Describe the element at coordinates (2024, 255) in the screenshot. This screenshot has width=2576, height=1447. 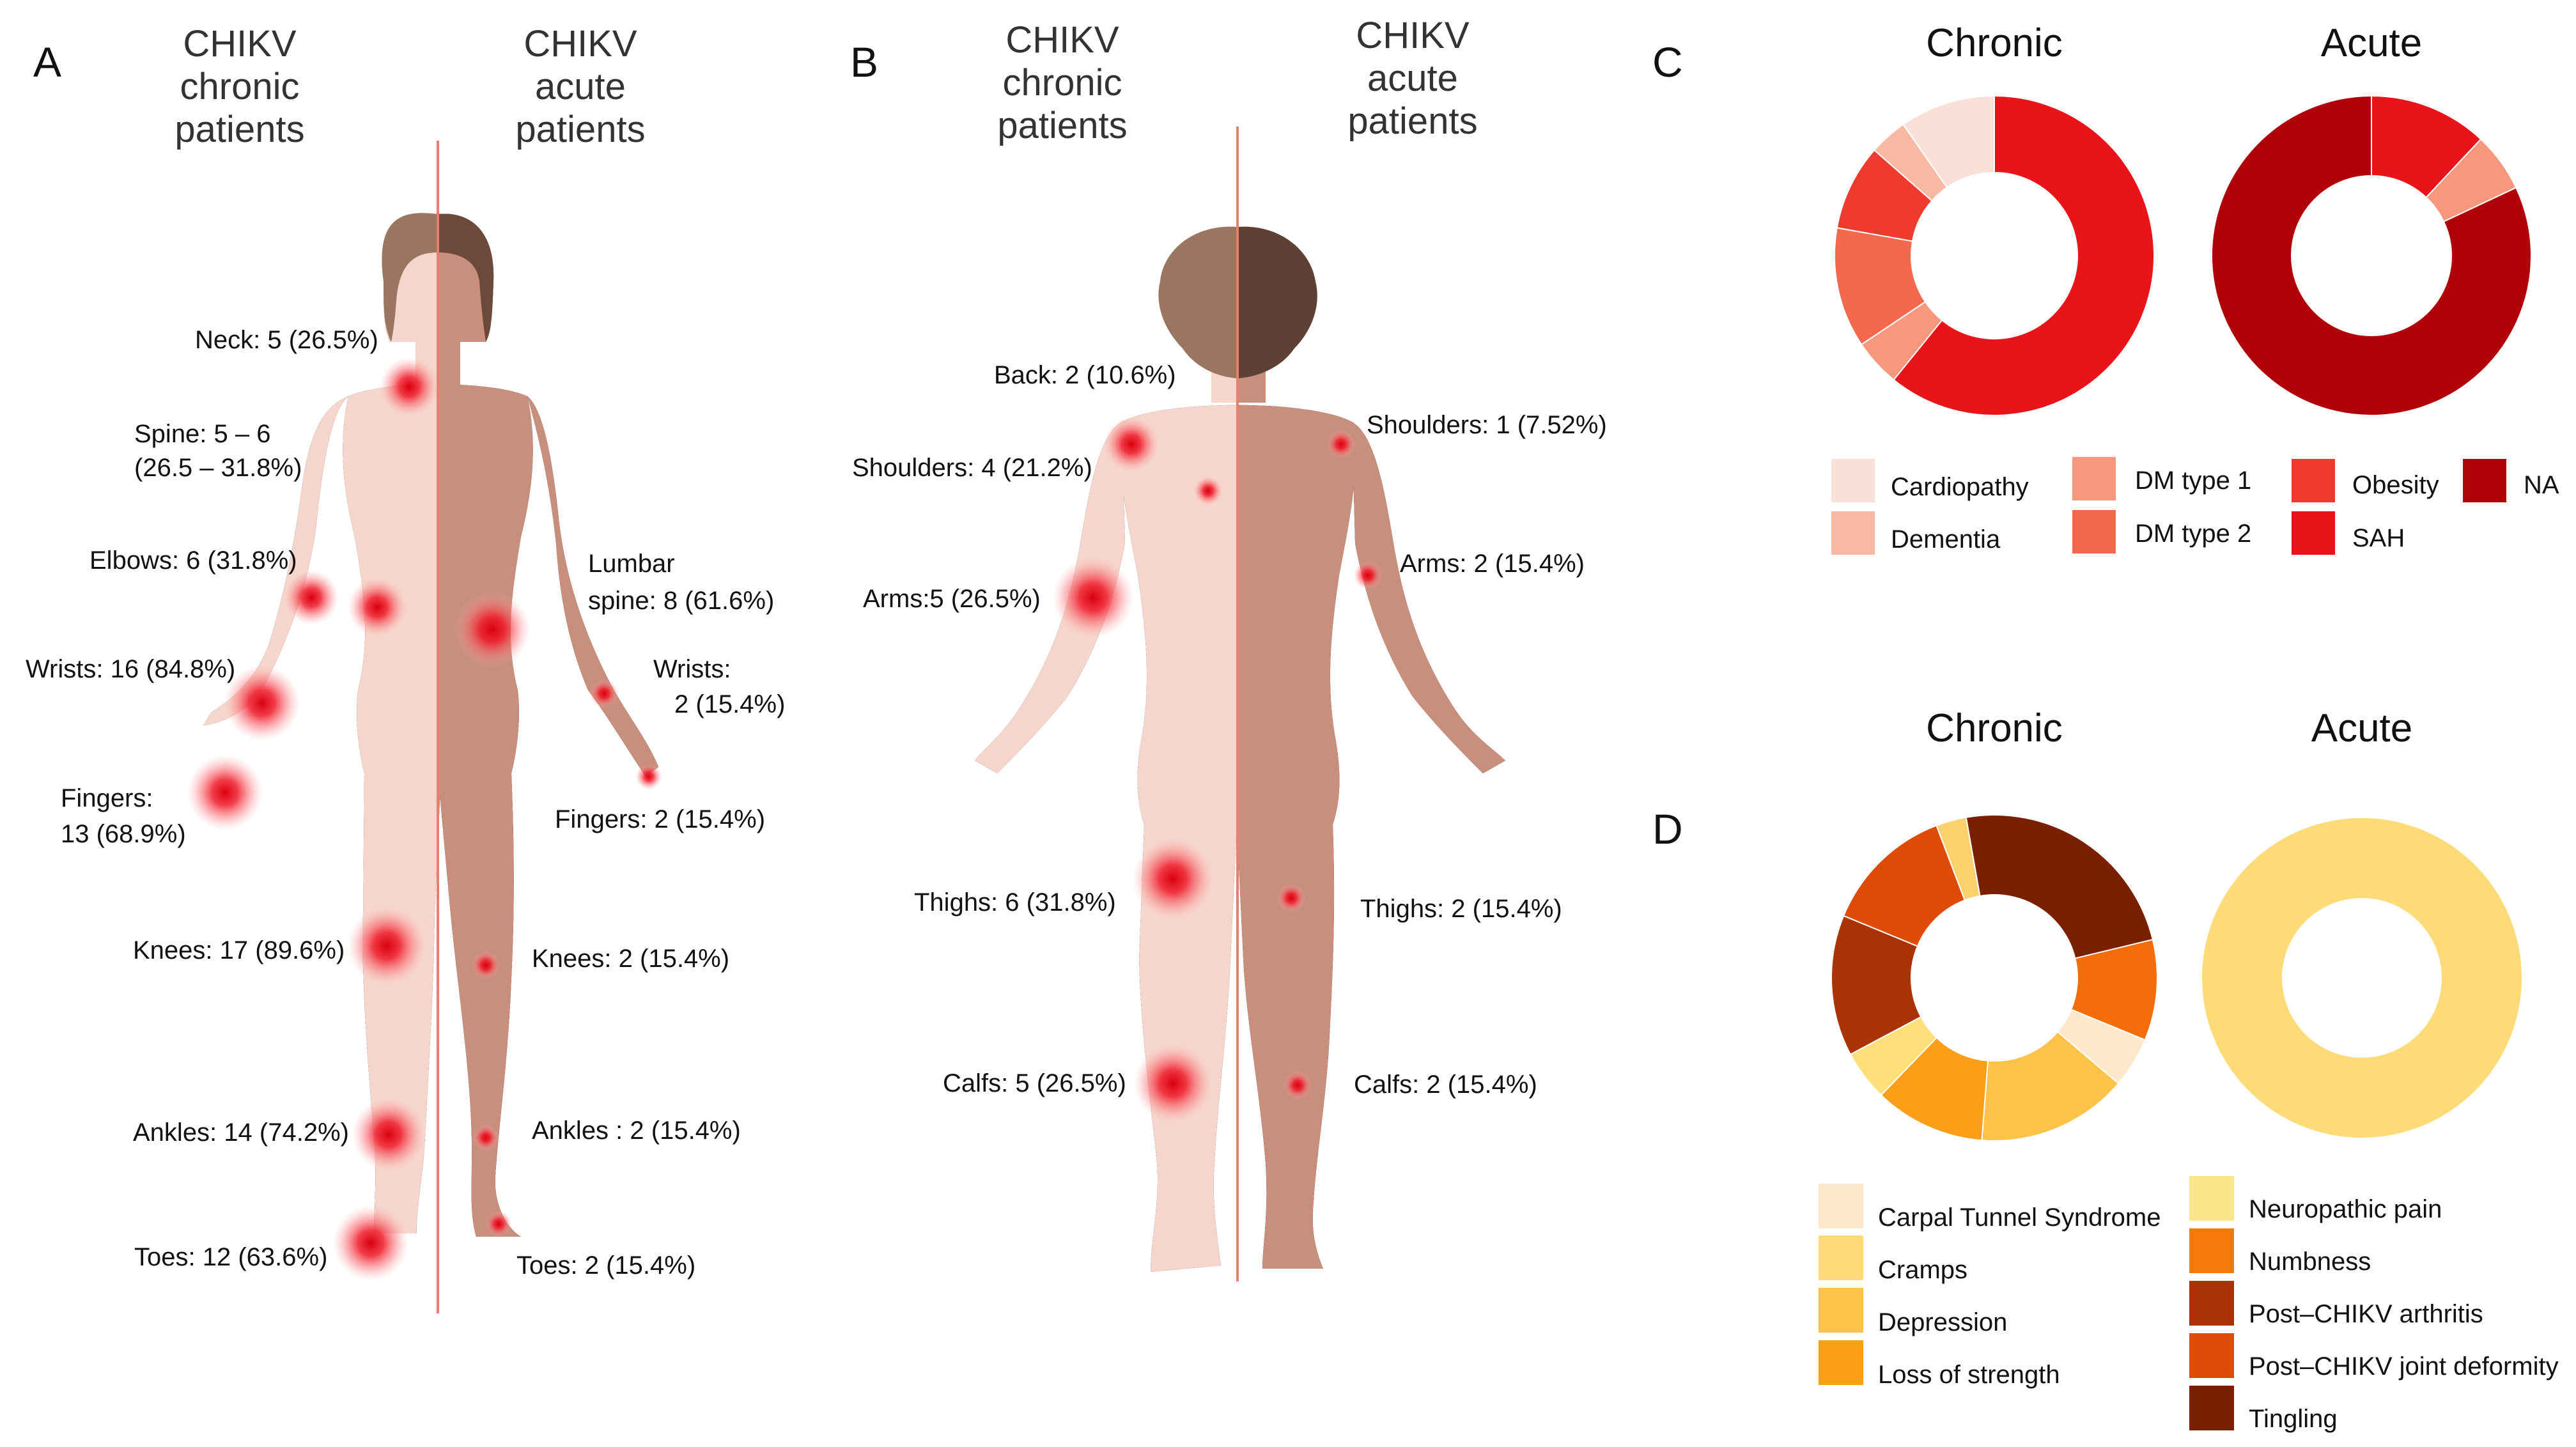
I see `donut-0-slice-sah` at that location.